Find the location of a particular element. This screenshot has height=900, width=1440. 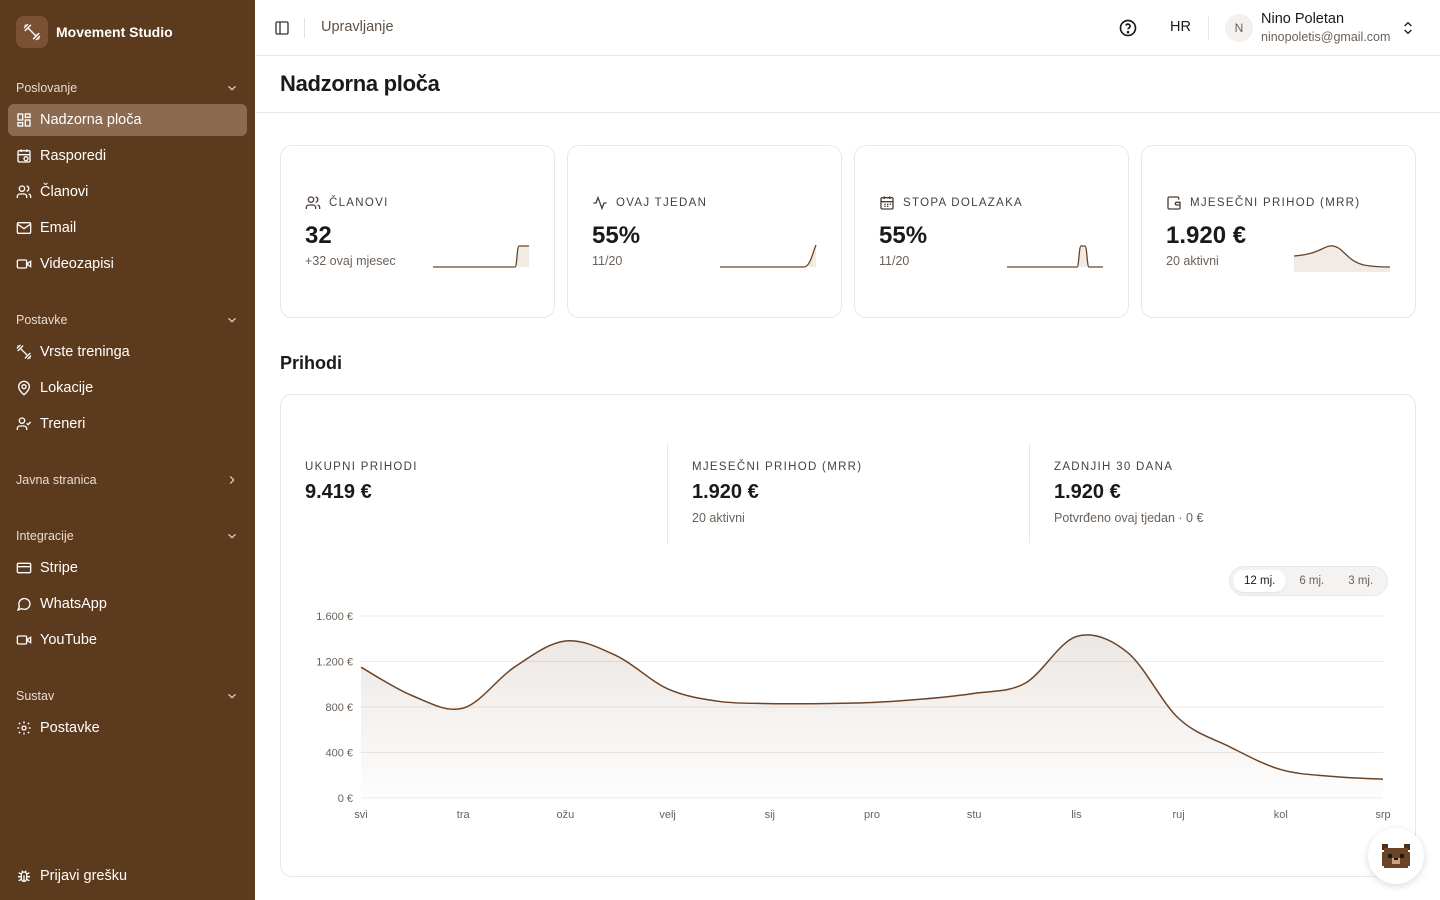

video-icon is located at coordinates (24, 264).